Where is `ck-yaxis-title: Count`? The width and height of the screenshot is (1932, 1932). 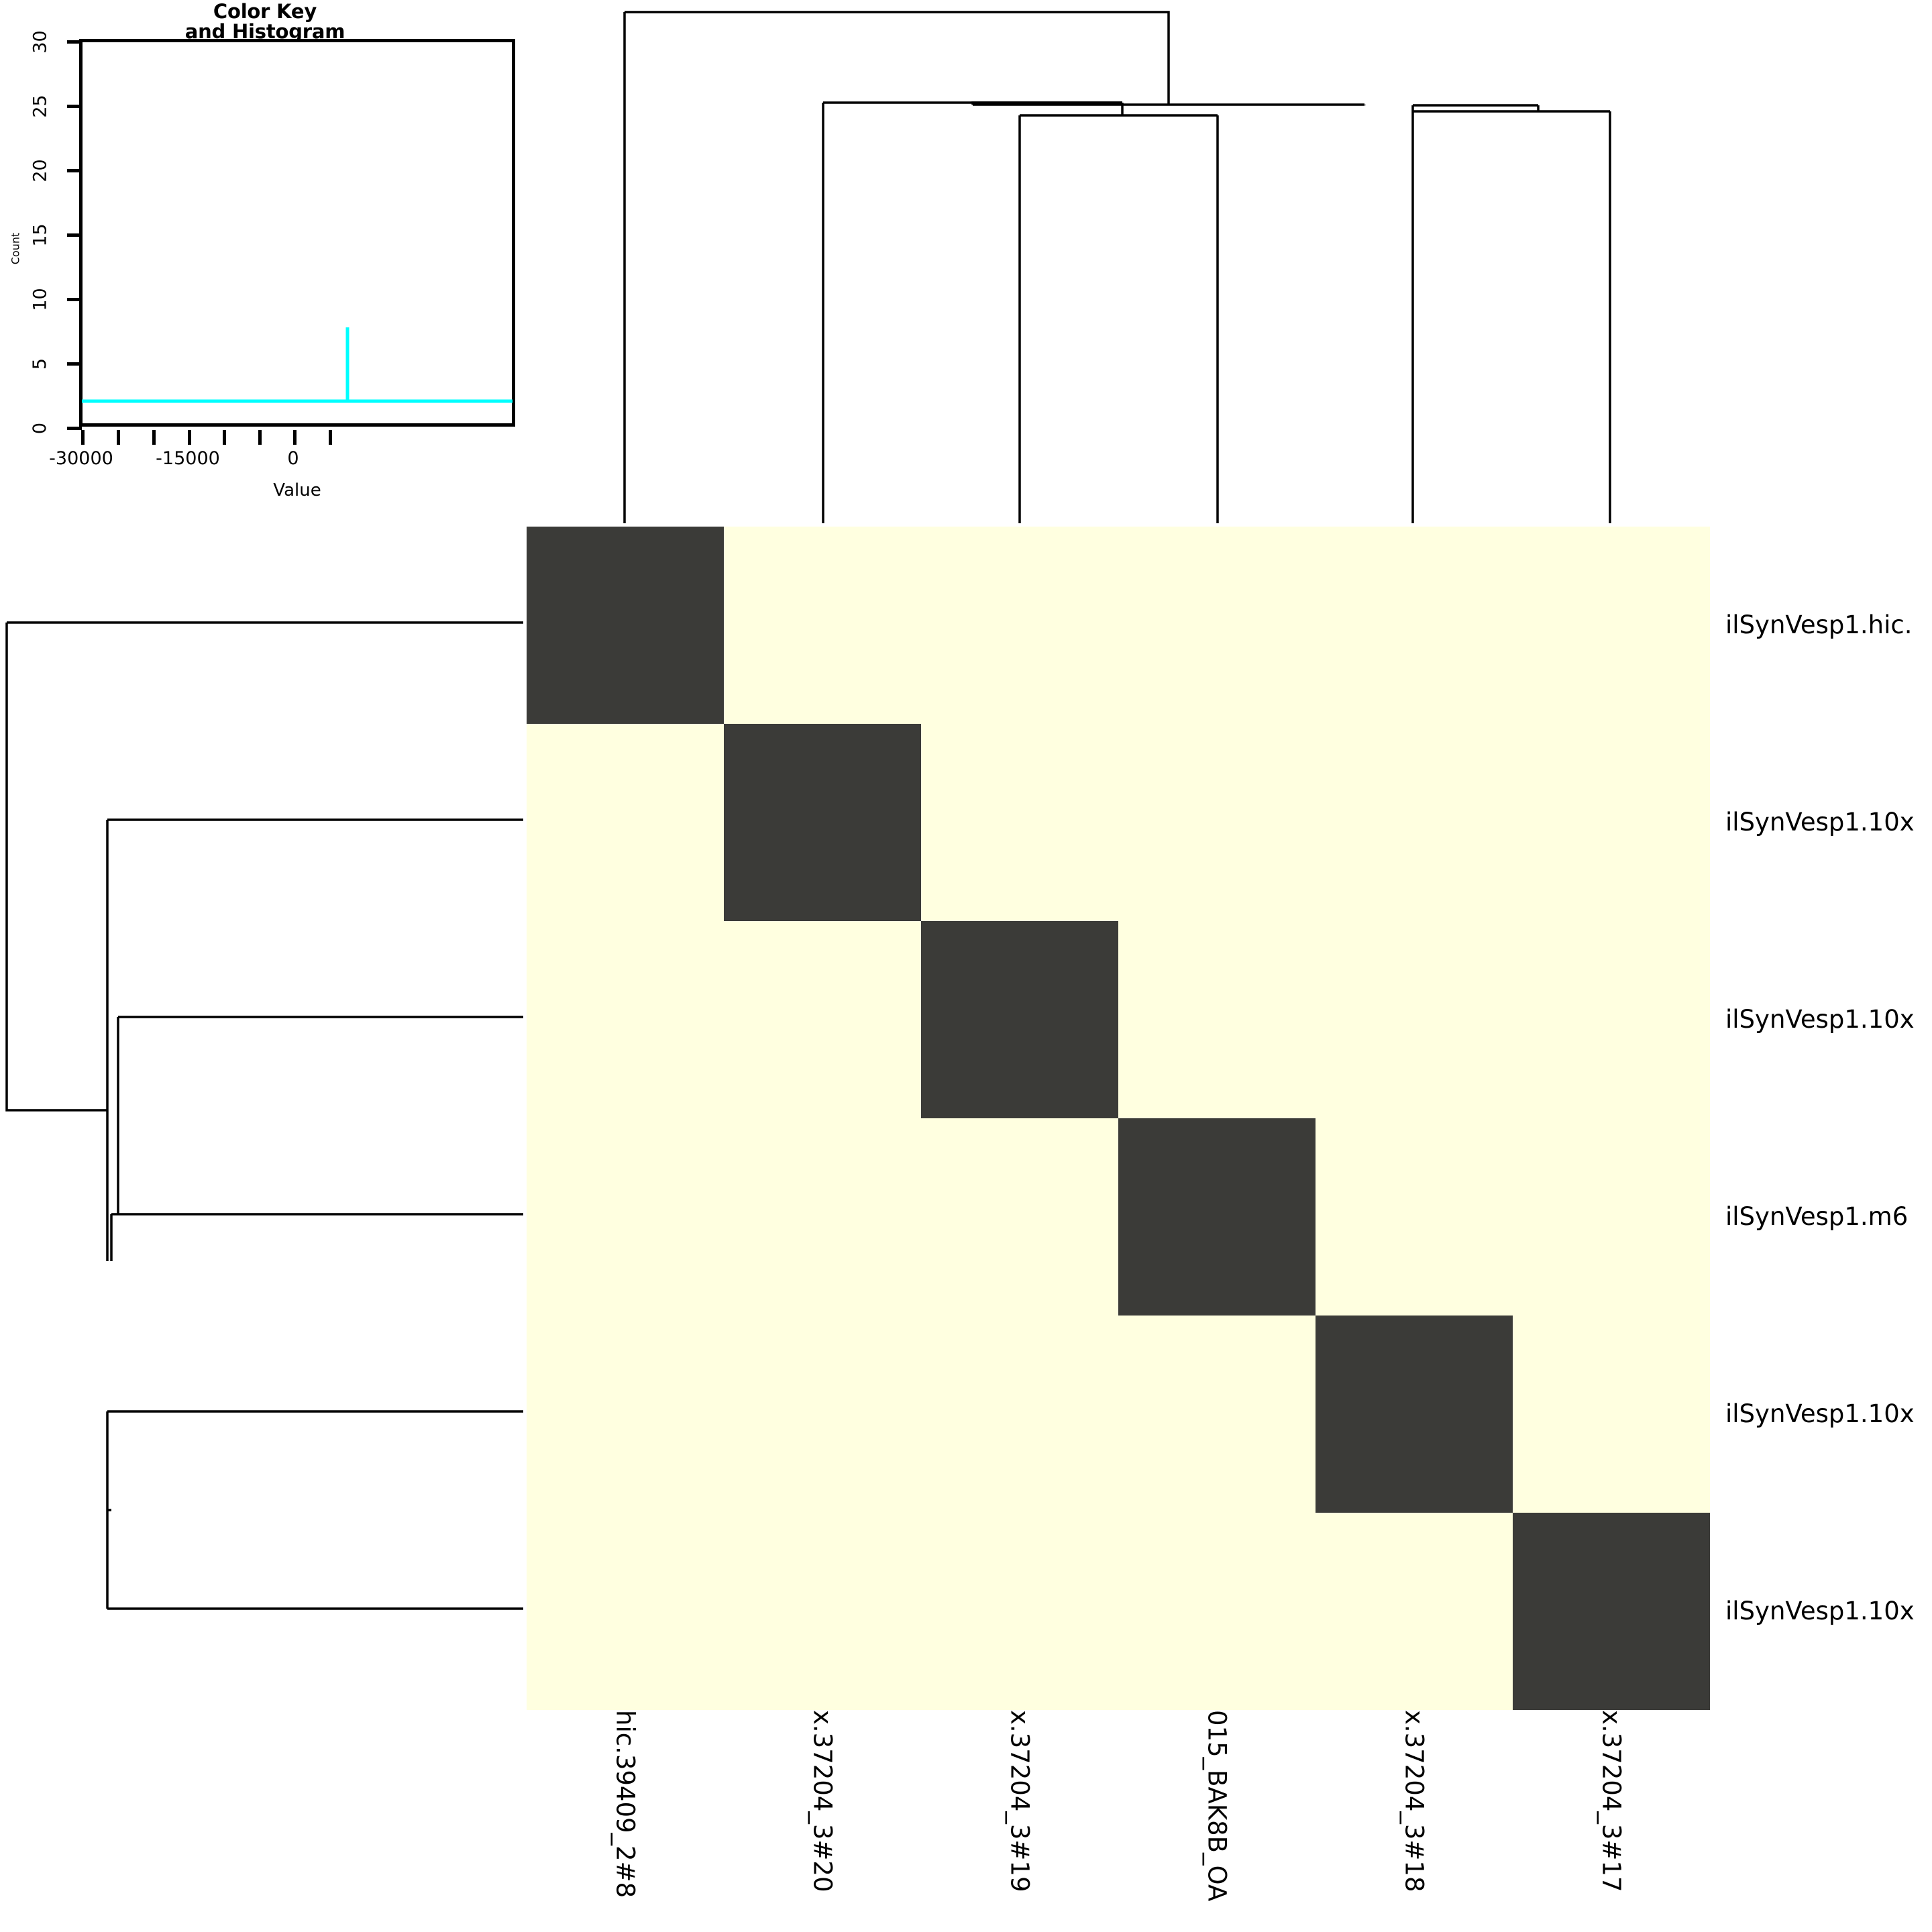
ck-yaxis-title: Count is located at coordinates (15, 248).